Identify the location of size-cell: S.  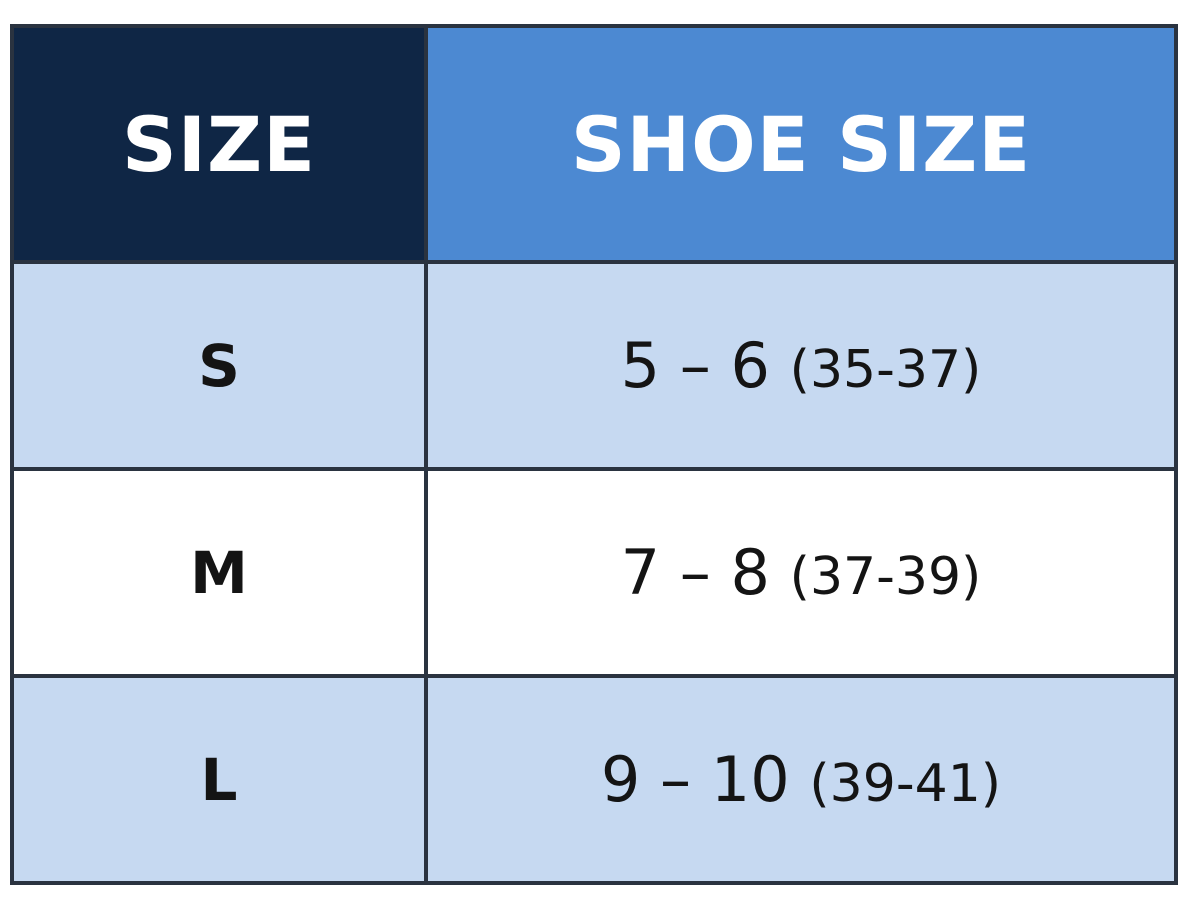
(219, 365).